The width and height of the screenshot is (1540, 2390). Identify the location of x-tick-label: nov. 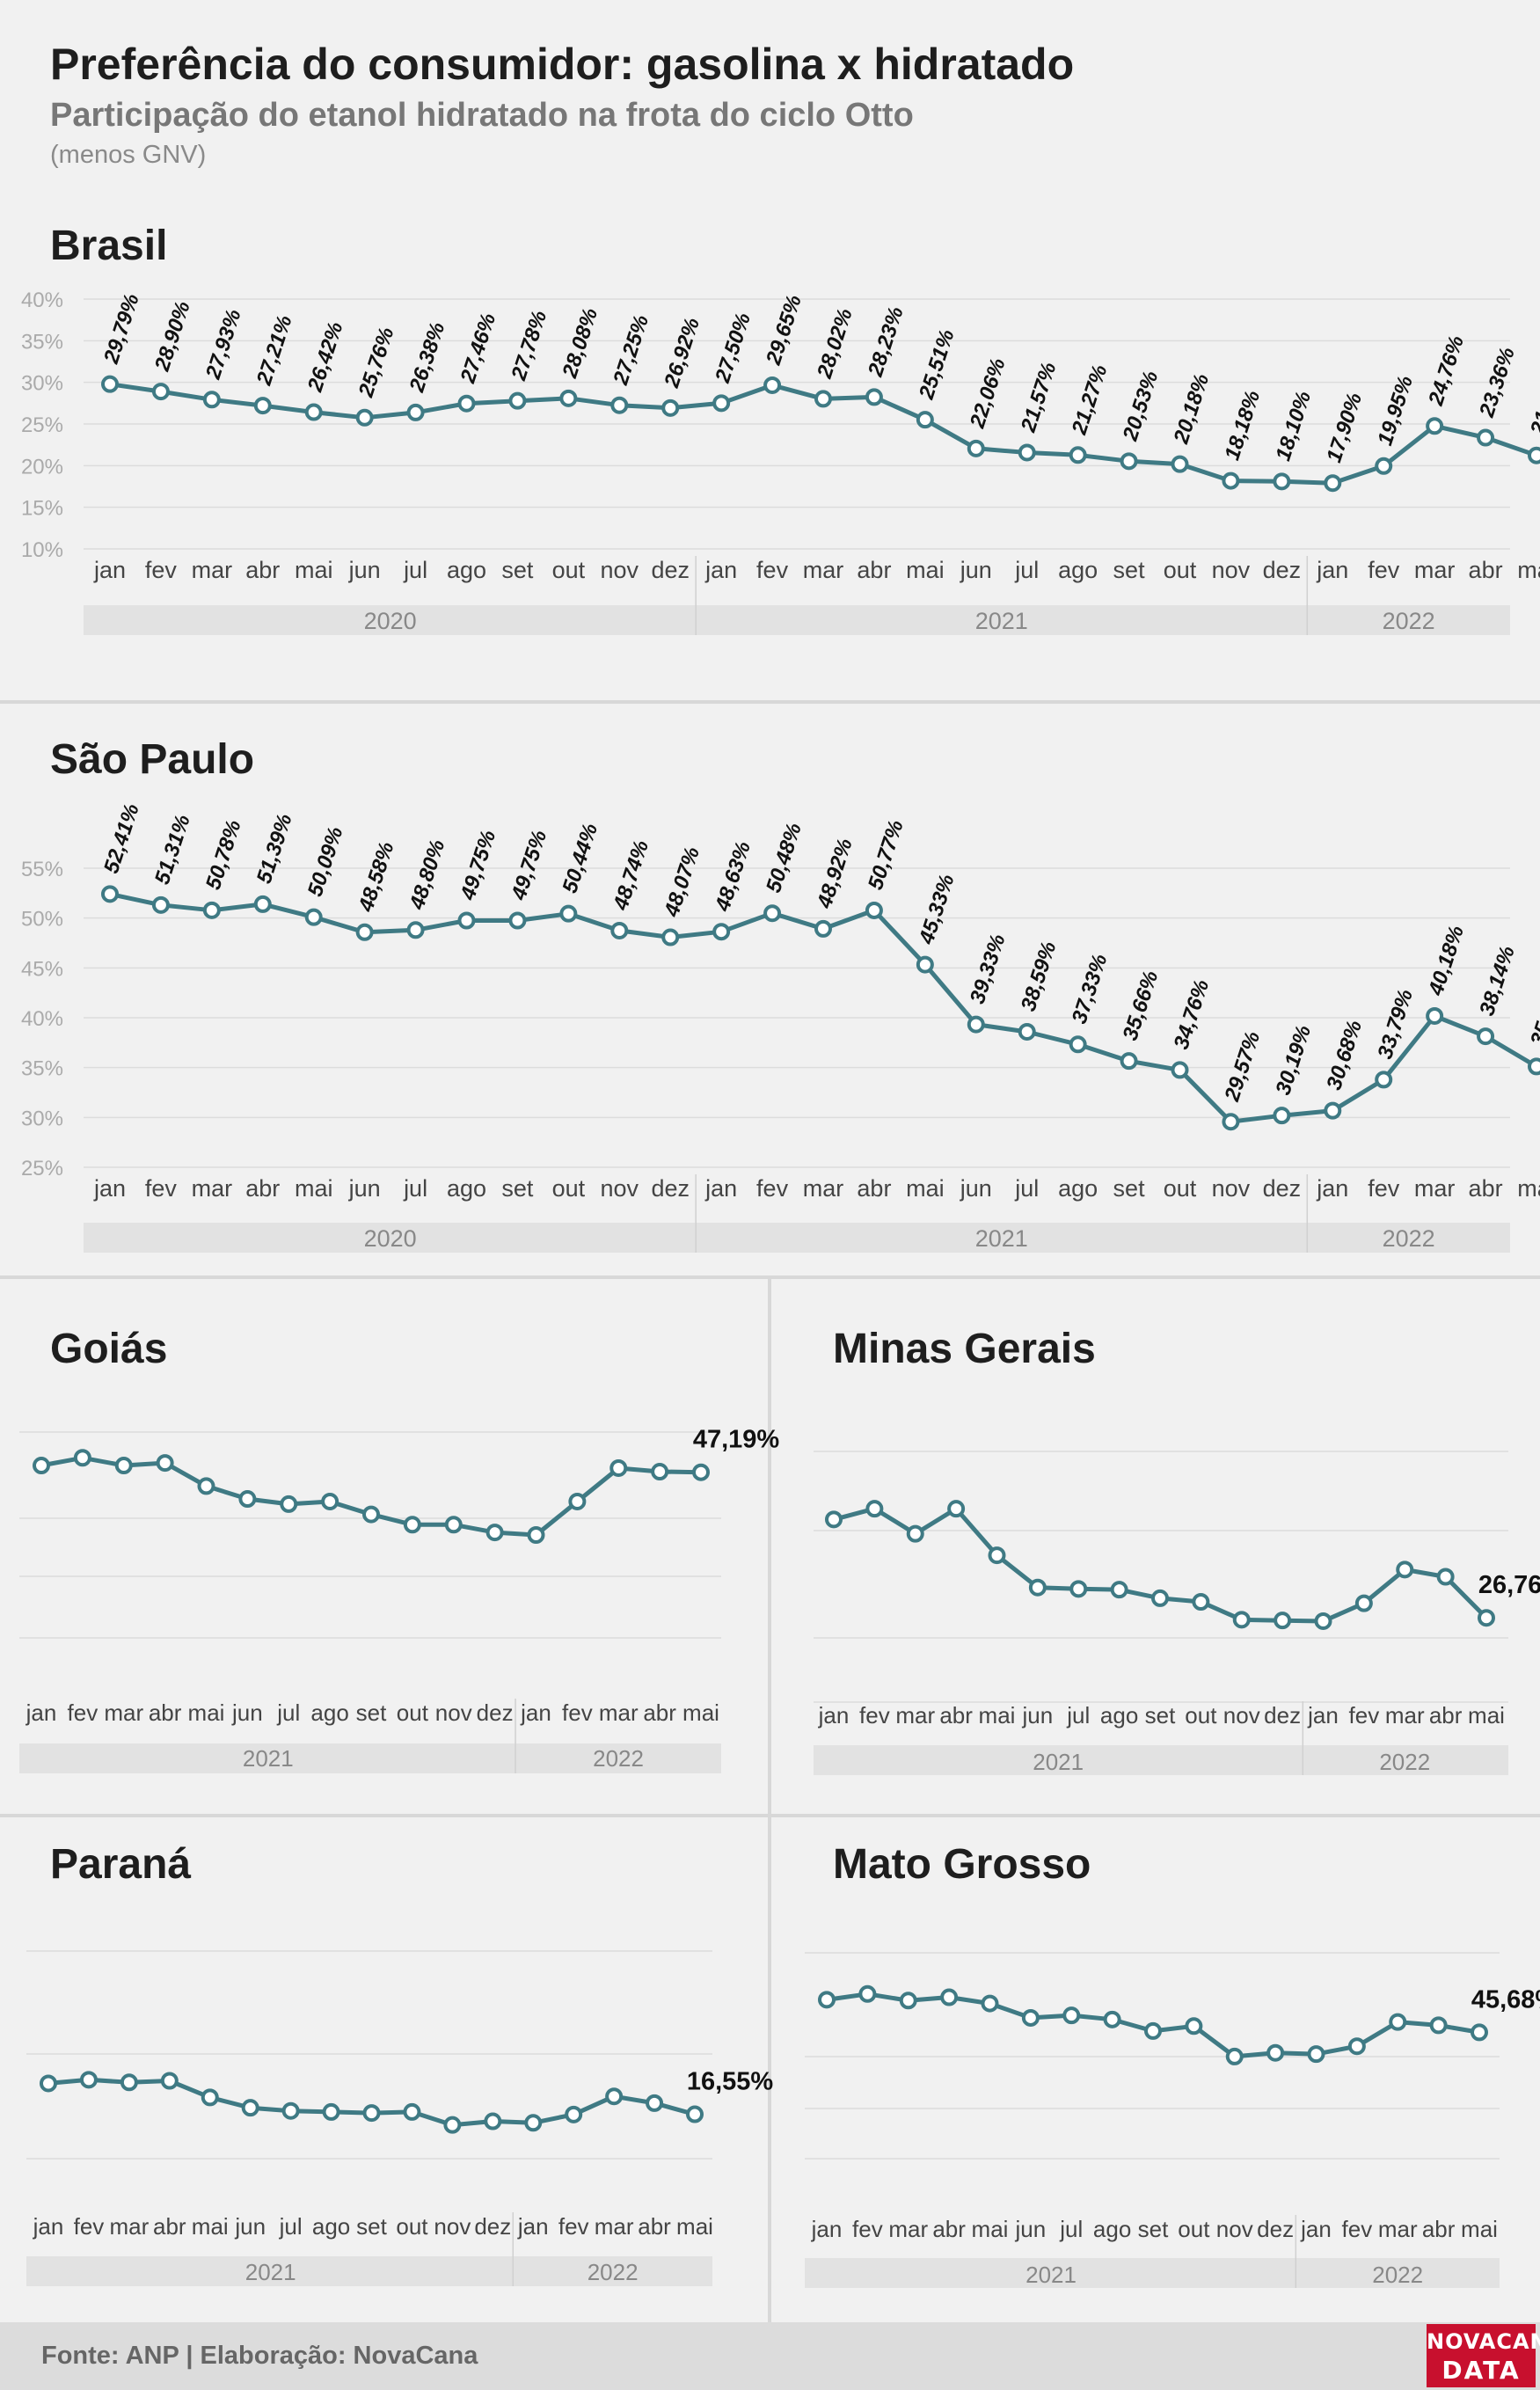
(454, 1713).